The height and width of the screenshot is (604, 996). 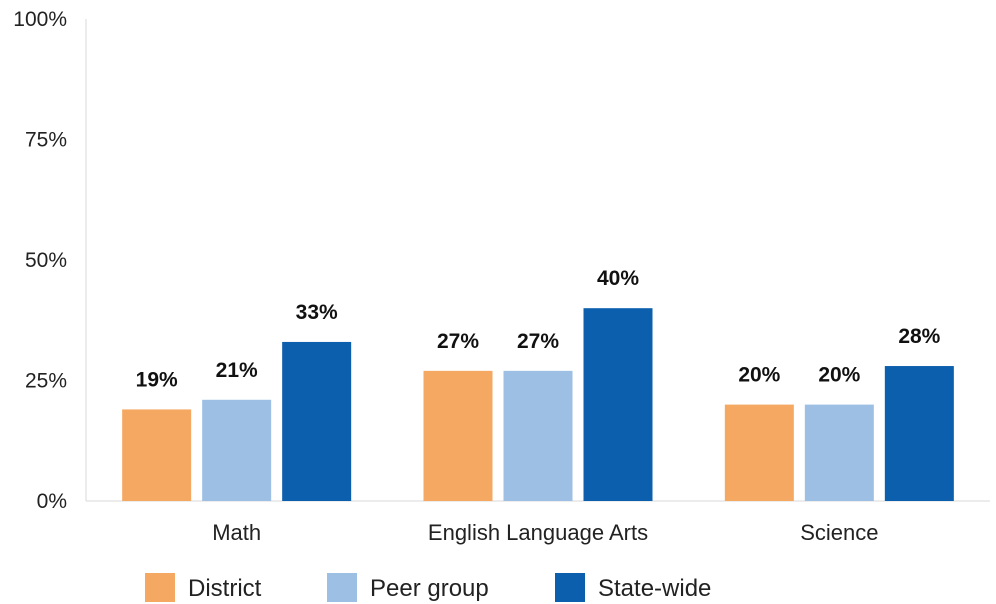 What do you see at coordinates (157, 455) in the screenshot?
I see `bar-district-math` at bounding box center [157, 455].